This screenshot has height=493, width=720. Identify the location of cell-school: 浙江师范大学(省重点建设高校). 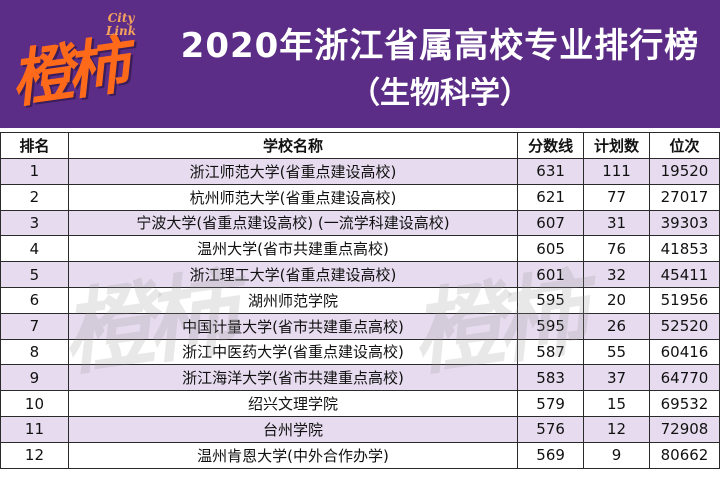
(293, 171).